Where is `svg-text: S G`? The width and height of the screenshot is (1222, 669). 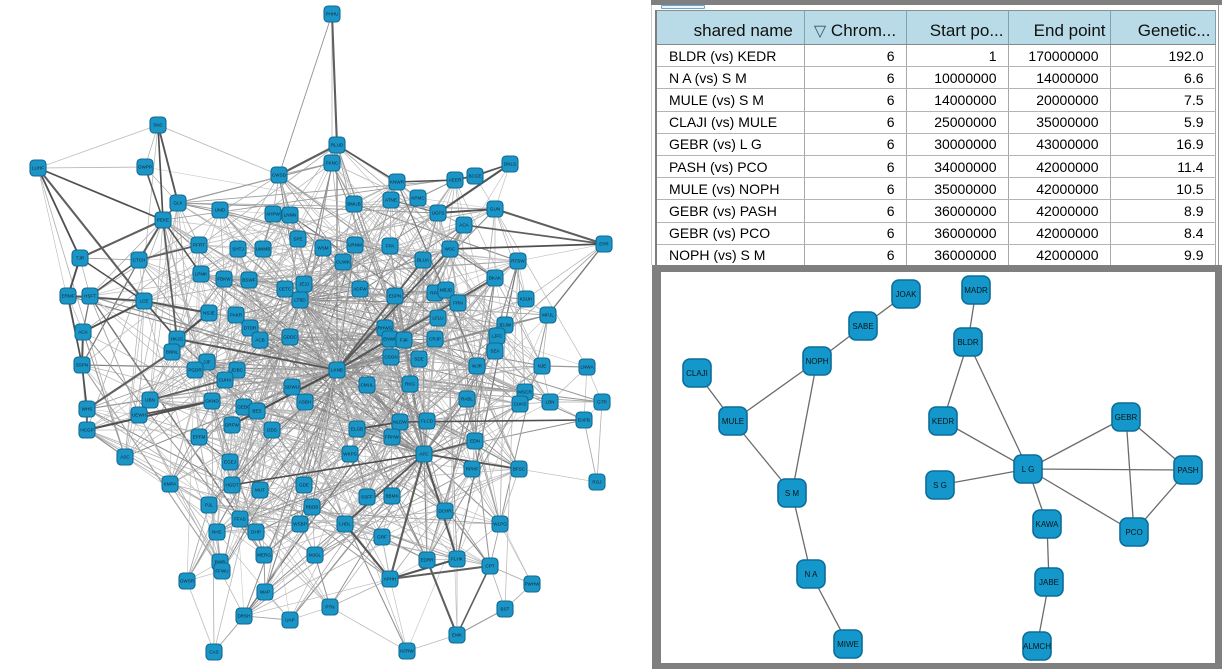
svg-text: S G is located at coordinates (940, 485).